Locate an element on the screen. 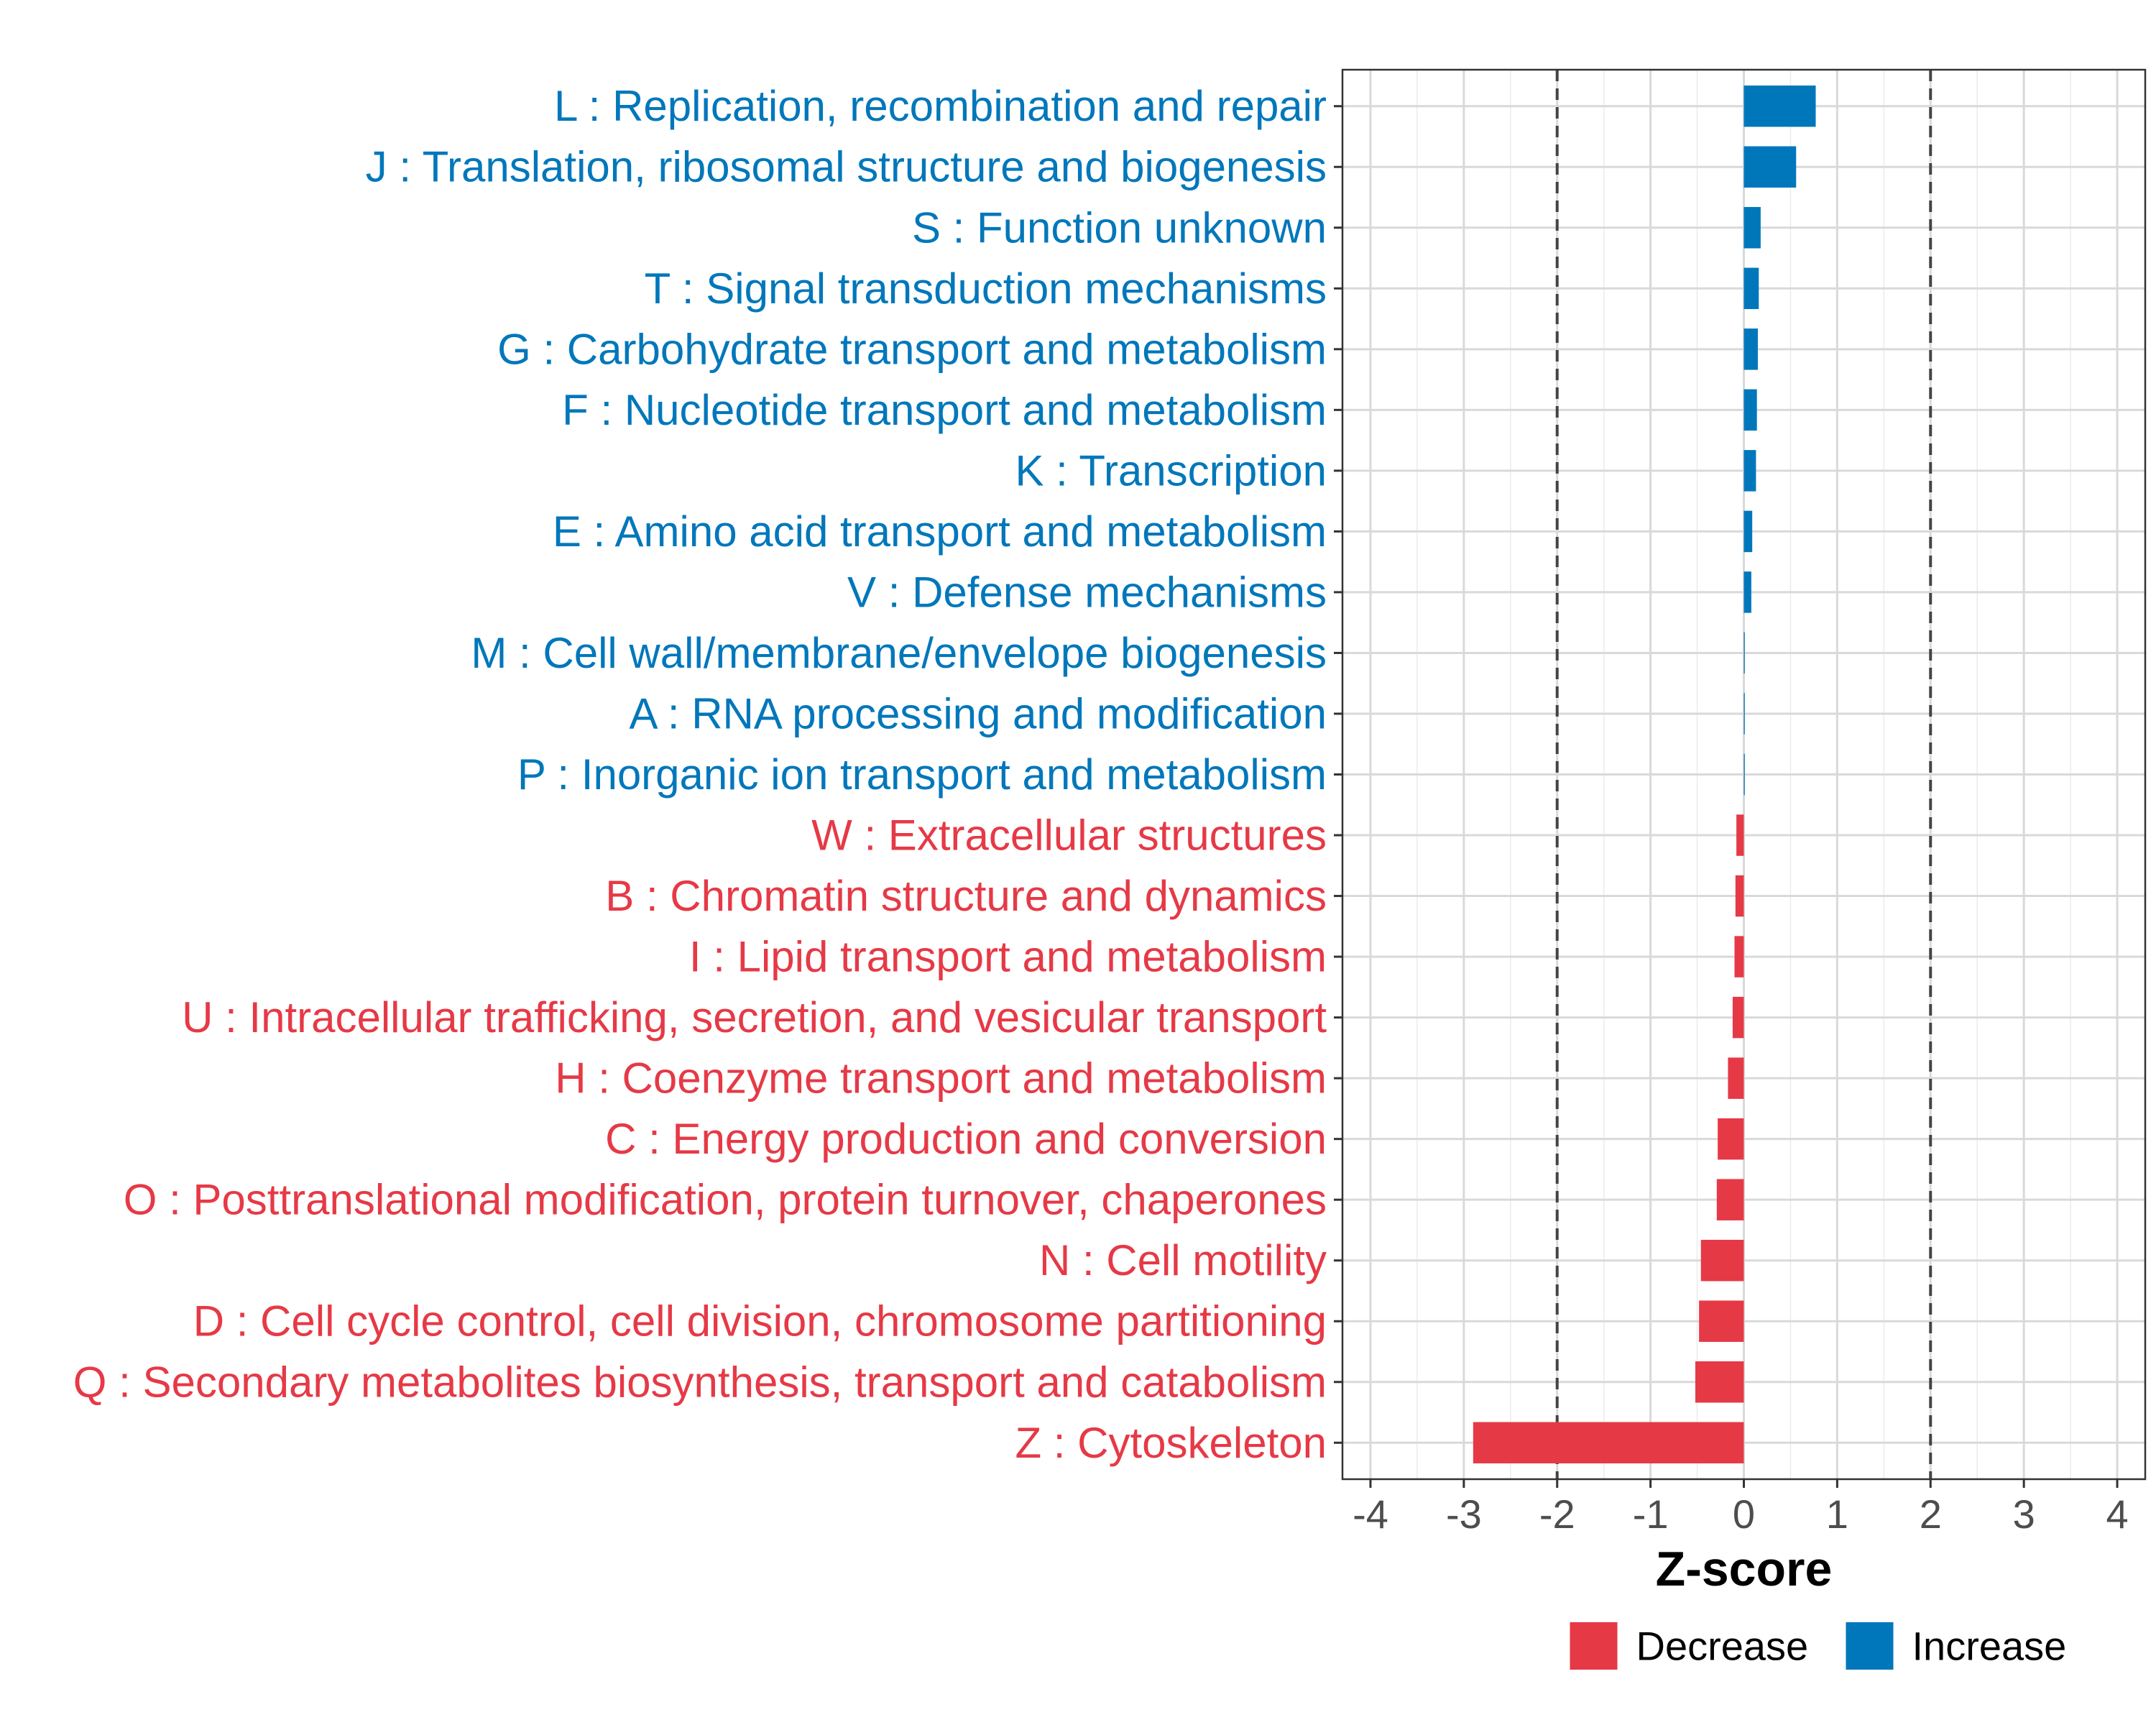 This screenshot has height=1725, width=2156. category-label: A : RNA processing and modification is located at coordinates (978, 713).